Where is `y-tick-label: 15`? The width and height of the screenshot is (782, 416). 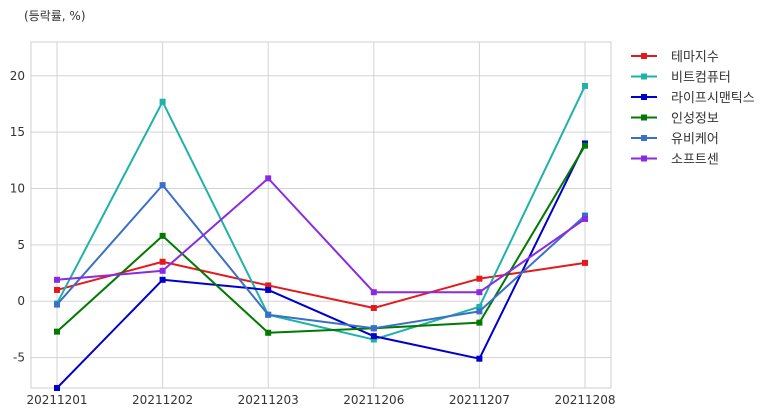 y-tick-label: 15 is located at coordinates (17, 132).